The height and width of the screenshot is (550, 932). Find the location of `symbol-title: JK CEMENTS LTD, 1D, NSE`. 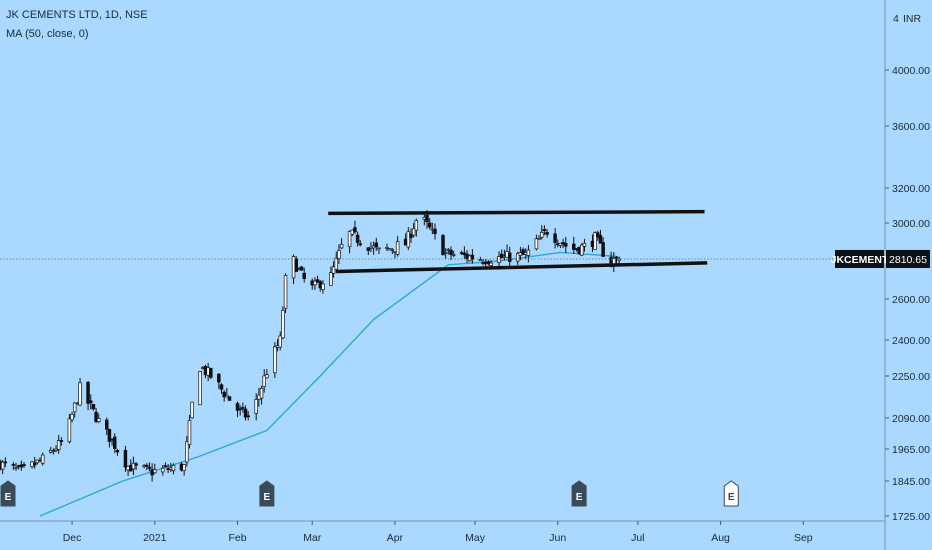

symbol-title: JK CEMENTS LTD, 1D, NSE is located at coordinates (77, 15).